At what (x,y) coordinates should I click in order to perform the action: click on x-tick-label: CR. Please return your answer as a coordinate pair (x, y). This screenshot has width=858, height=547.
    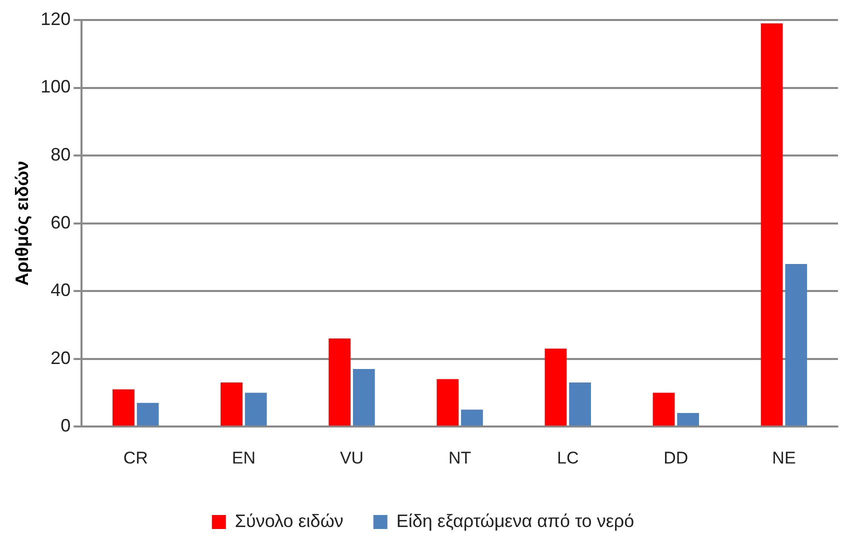
    Looking at the image, I should click on (135, 458).